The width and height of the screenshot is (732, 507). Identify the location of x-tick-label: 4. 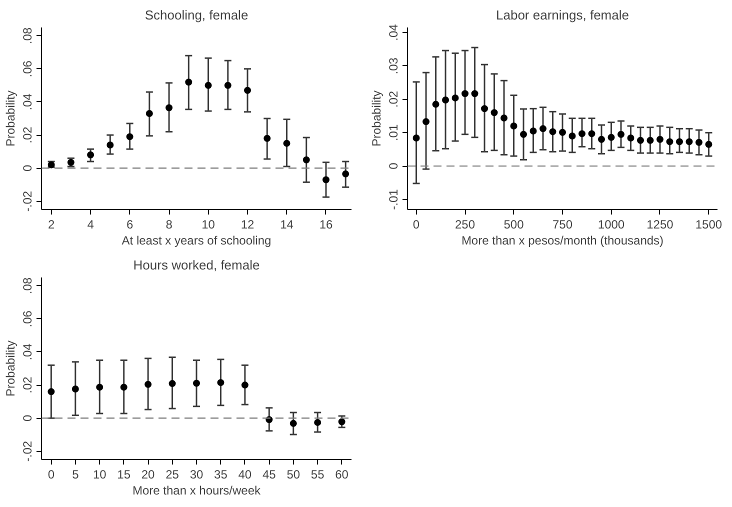
(90, 225).